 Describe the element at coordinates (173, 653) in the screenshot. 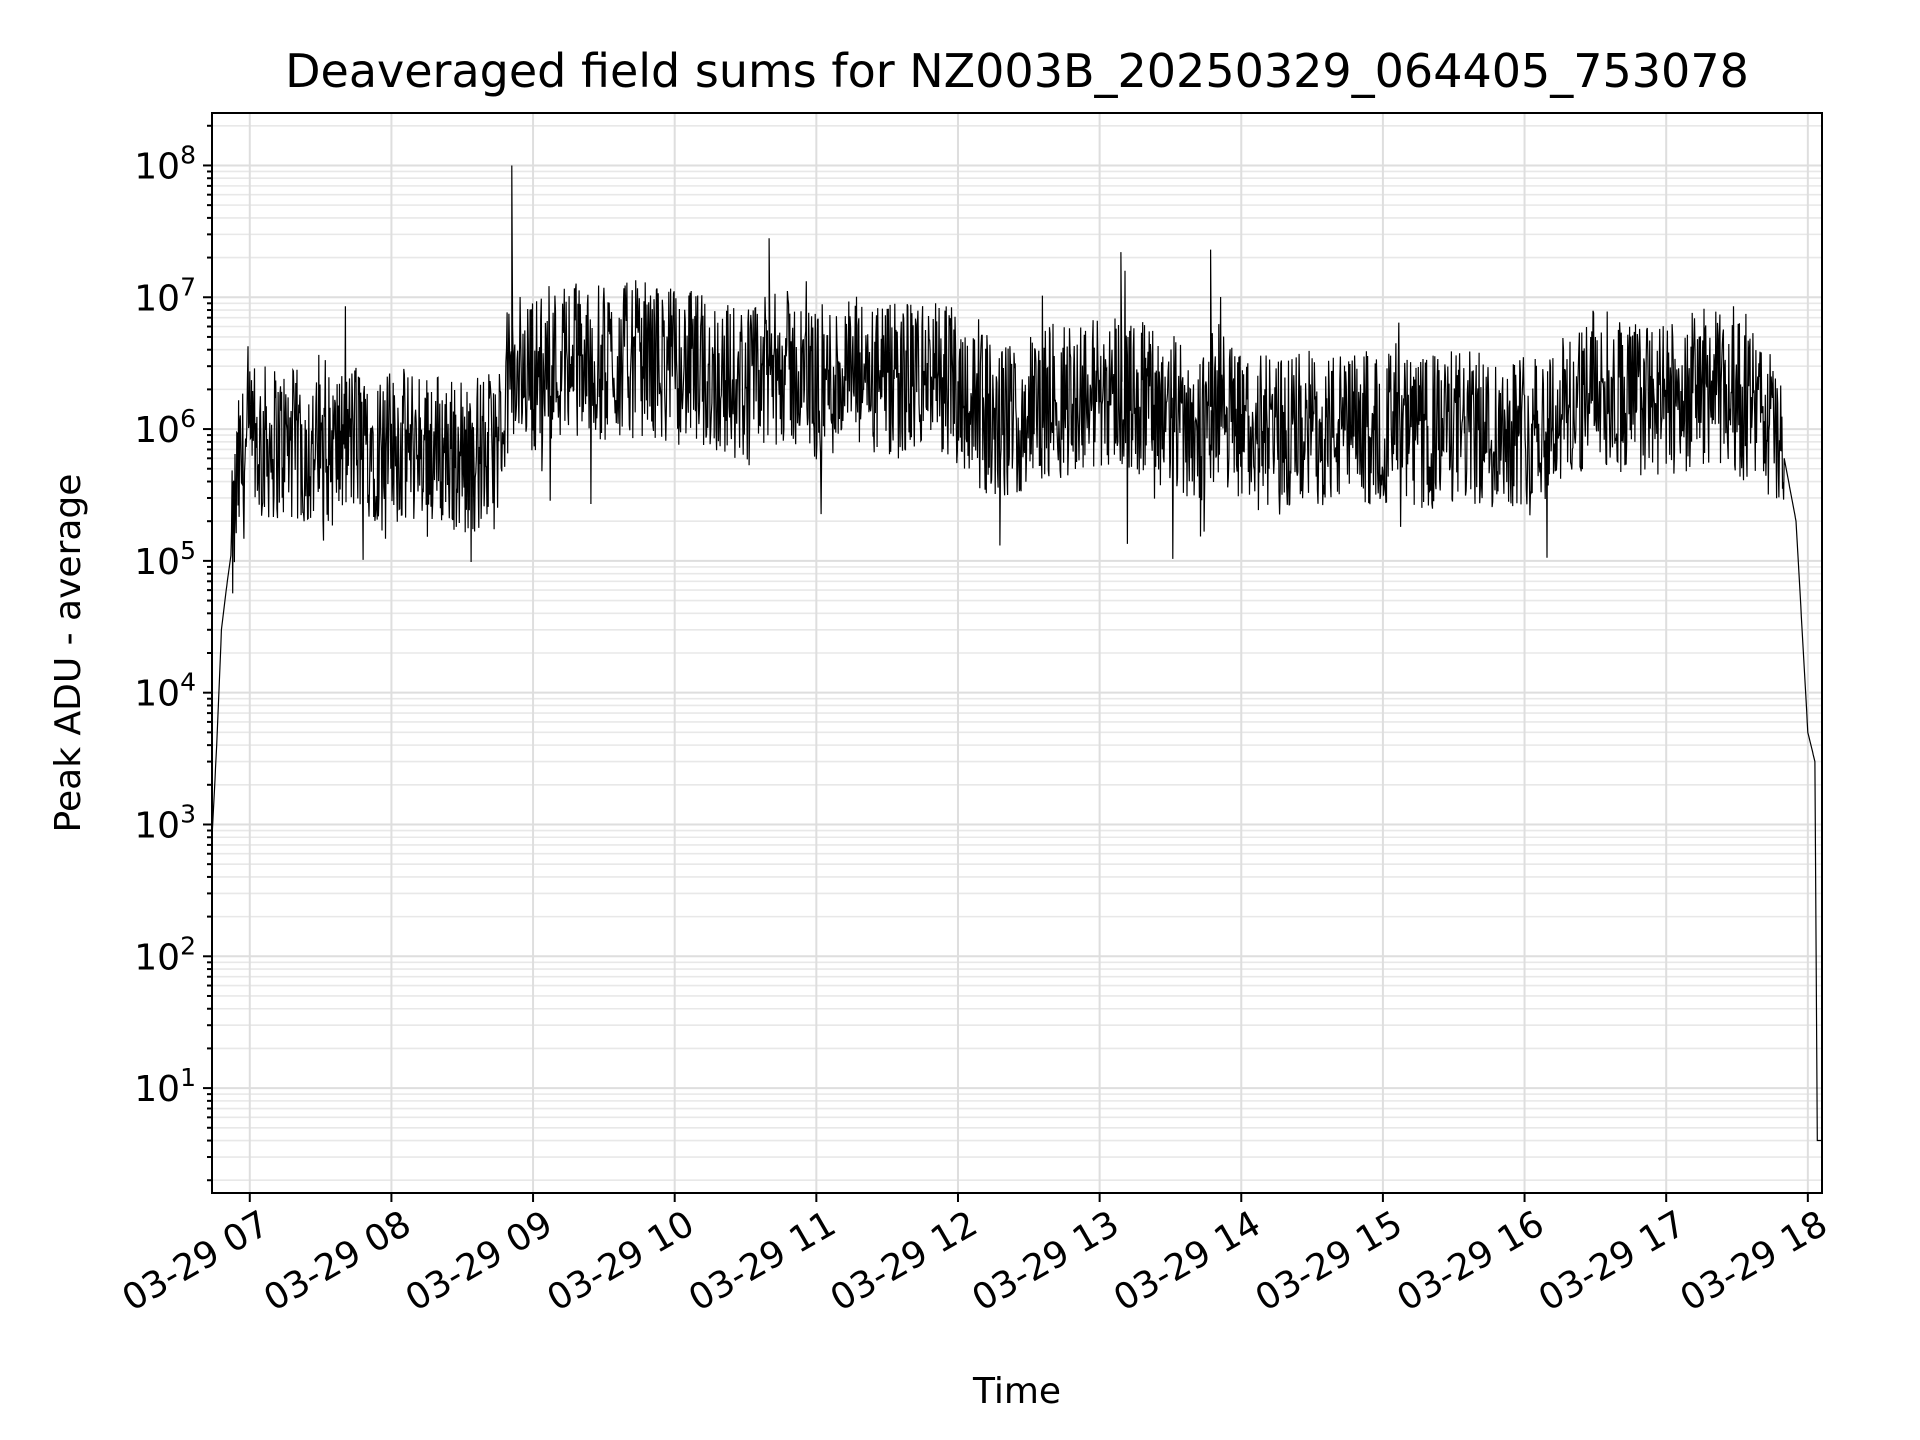

I see `y-axis: 10¹ 10² 10³ 10⁴ 10⁵ 10⁶ 10⁷ 10⁸` at that location.